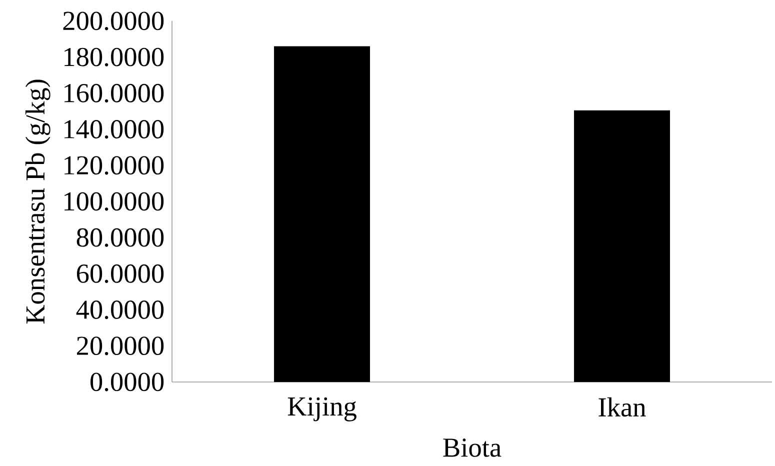 Image resolution: width=775 pixels, height=466 pixels. I want to click on y-tick-label: 0.0000, so click(127, 382).